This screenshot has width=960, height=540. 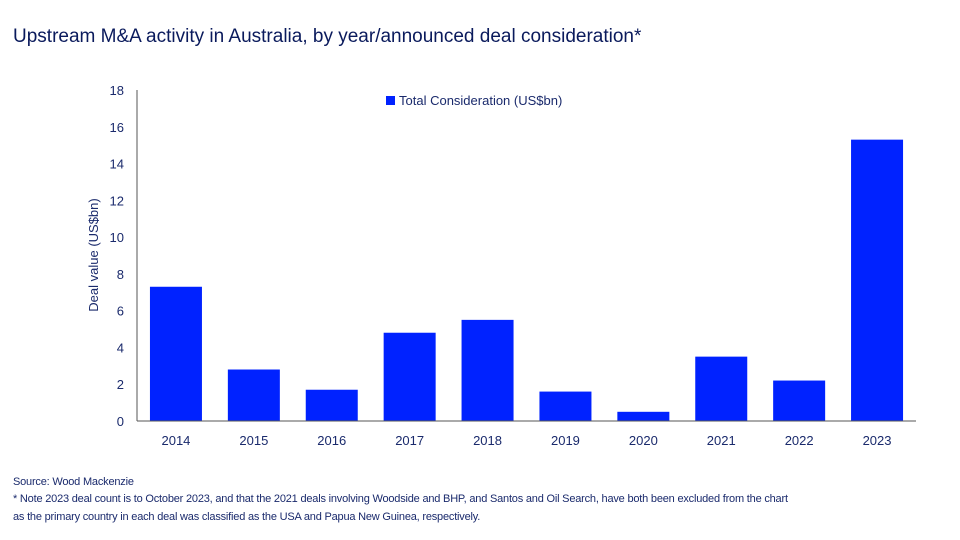 I want to click on x-tick-label: 2018, so click(x=487, y=440).